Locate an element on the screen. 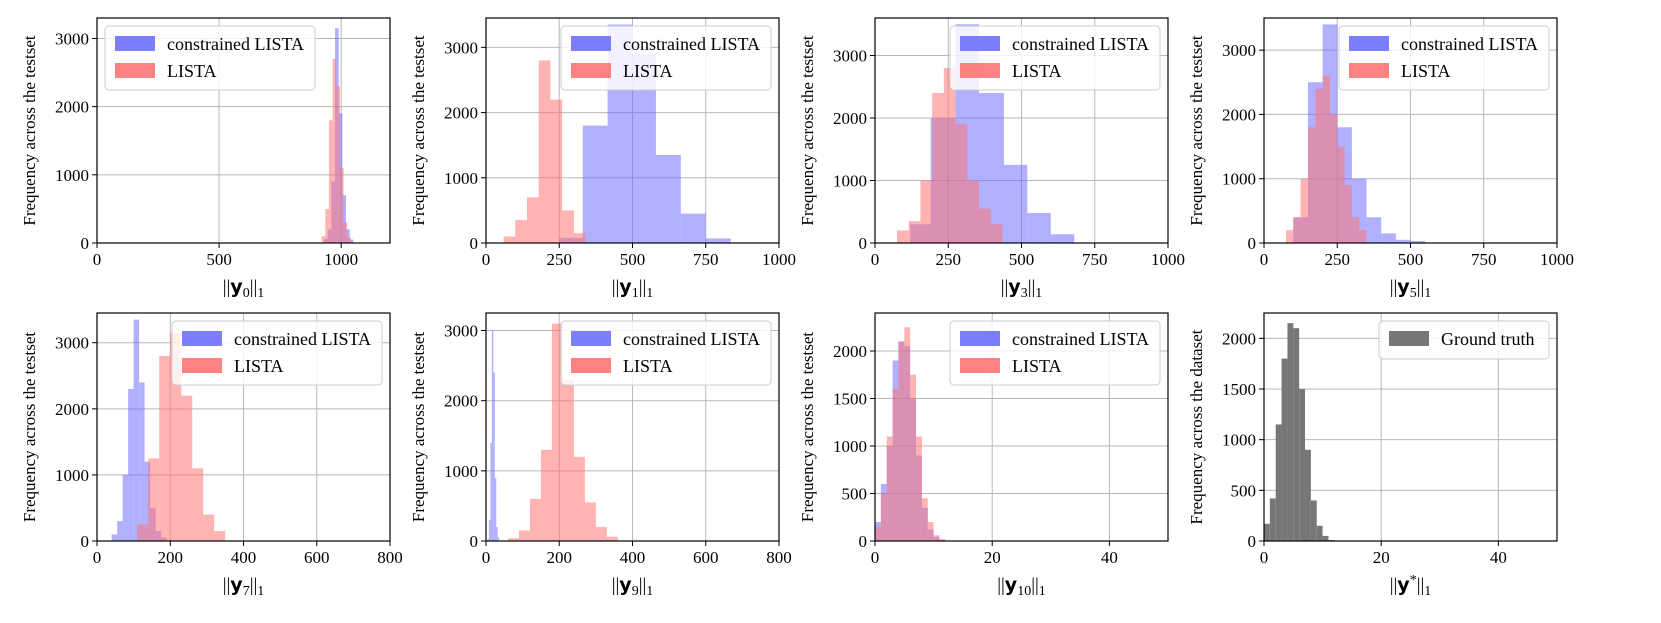 The width and height of the screenshot is (1661, 623). legend: Ground truth is located at coordinates (1464, 340).